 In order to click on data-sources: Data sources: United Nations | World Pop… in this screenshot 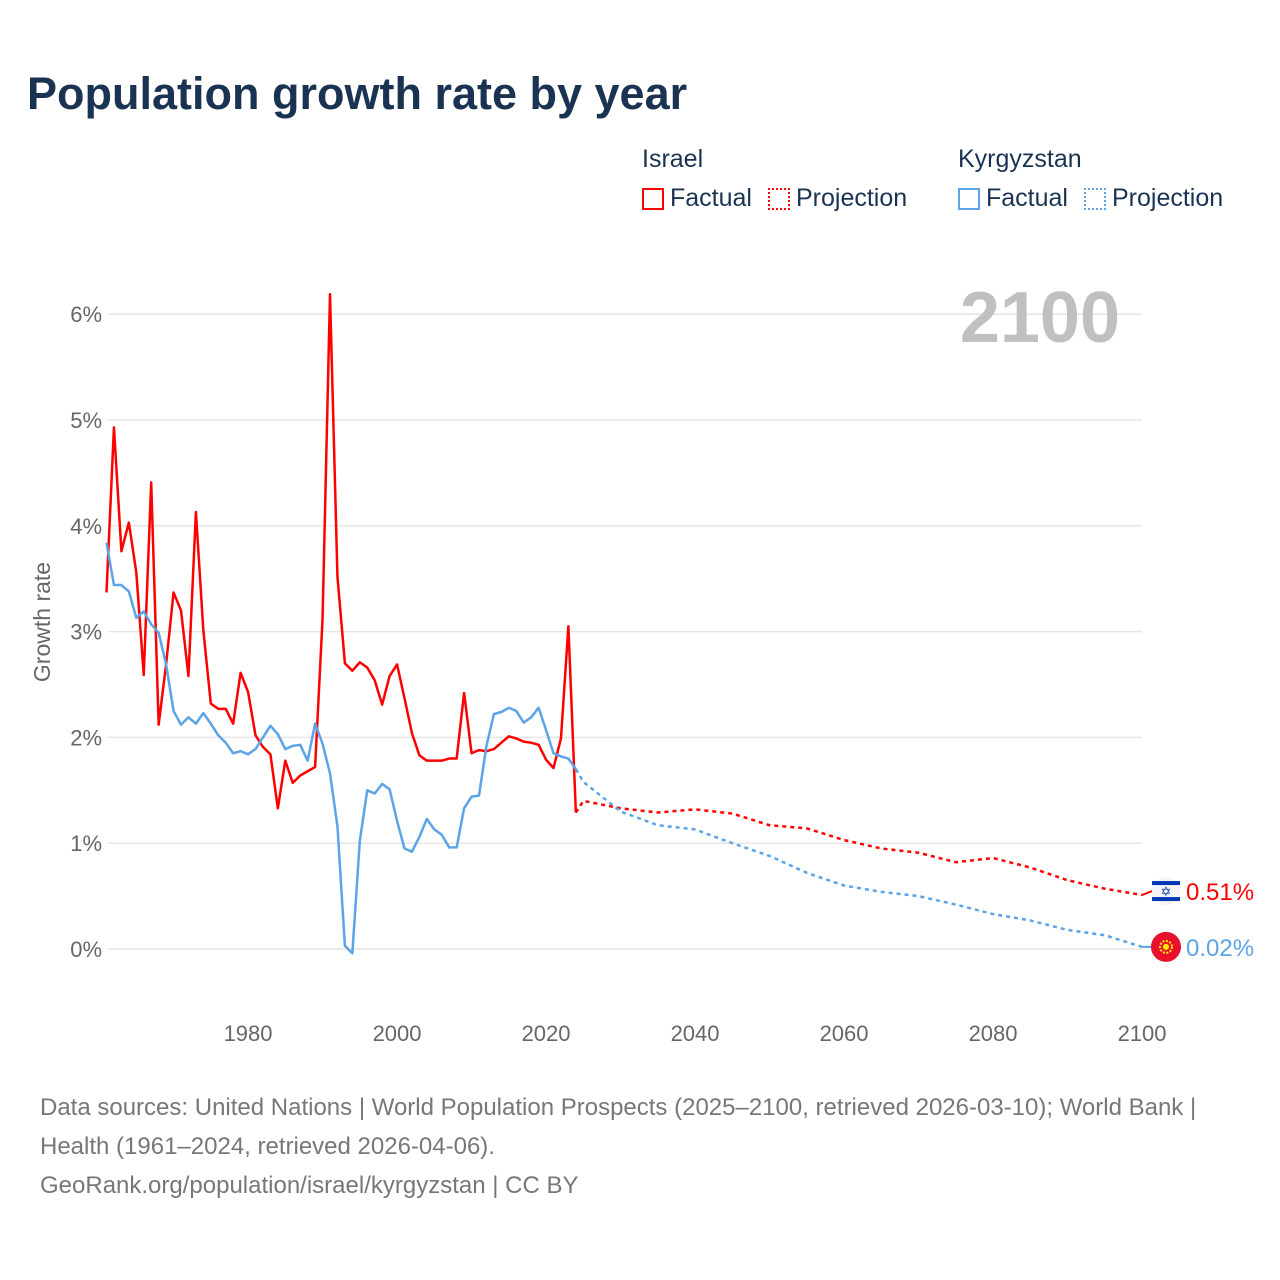, I will do `click(618, 1127)`.